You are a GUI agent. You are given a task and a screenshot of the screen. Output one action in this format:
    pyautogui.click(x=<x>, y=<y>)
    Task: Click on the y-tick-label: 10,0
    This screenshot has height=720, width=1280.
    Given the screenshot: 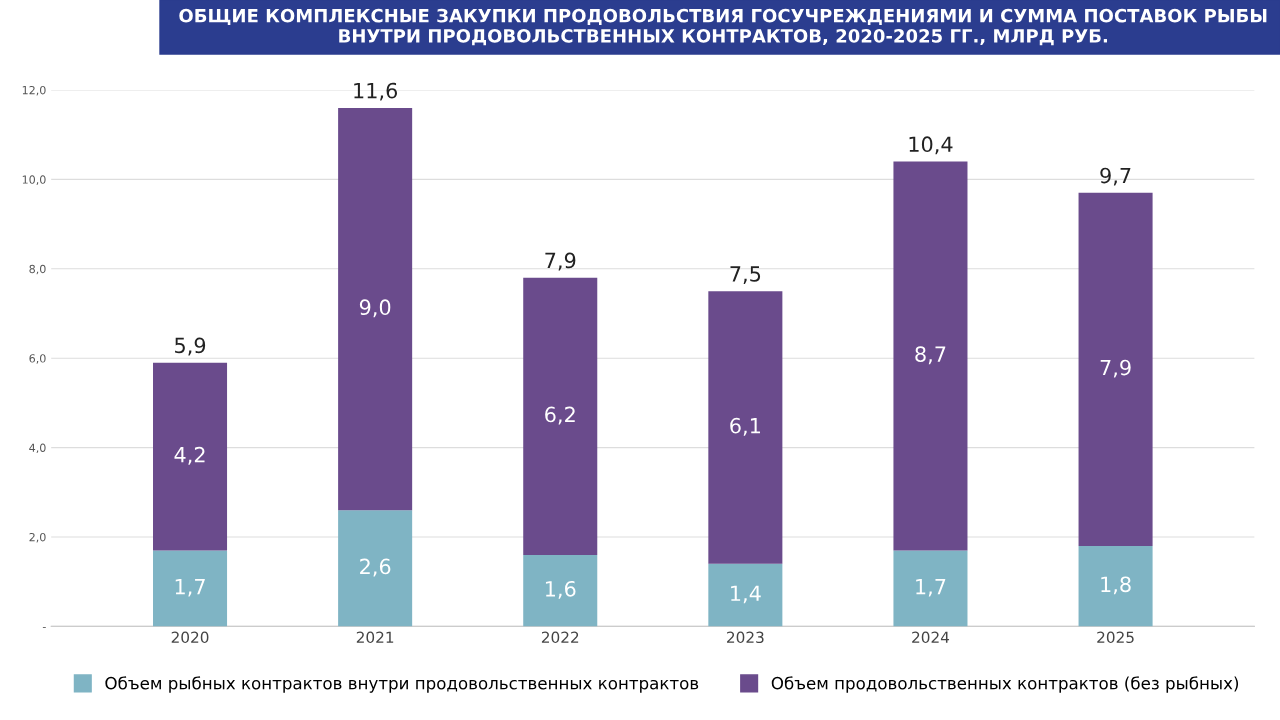 What is the action you would take?
    pyautogui.click(x=34, y=180)
    